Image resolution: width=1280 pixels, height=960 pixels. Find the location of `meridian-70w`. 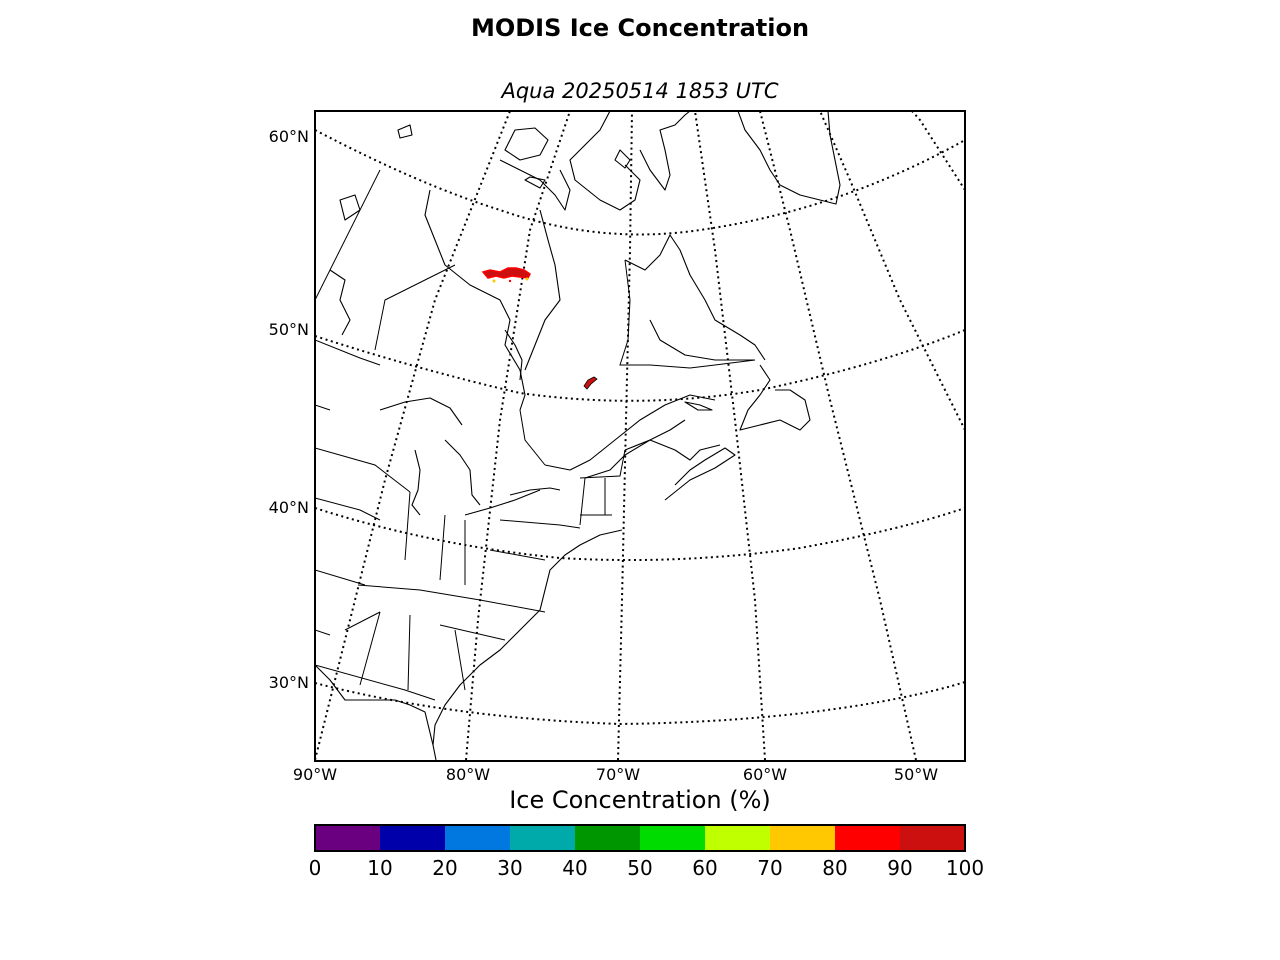

meridian-70w is located at coordinates (625, 436).